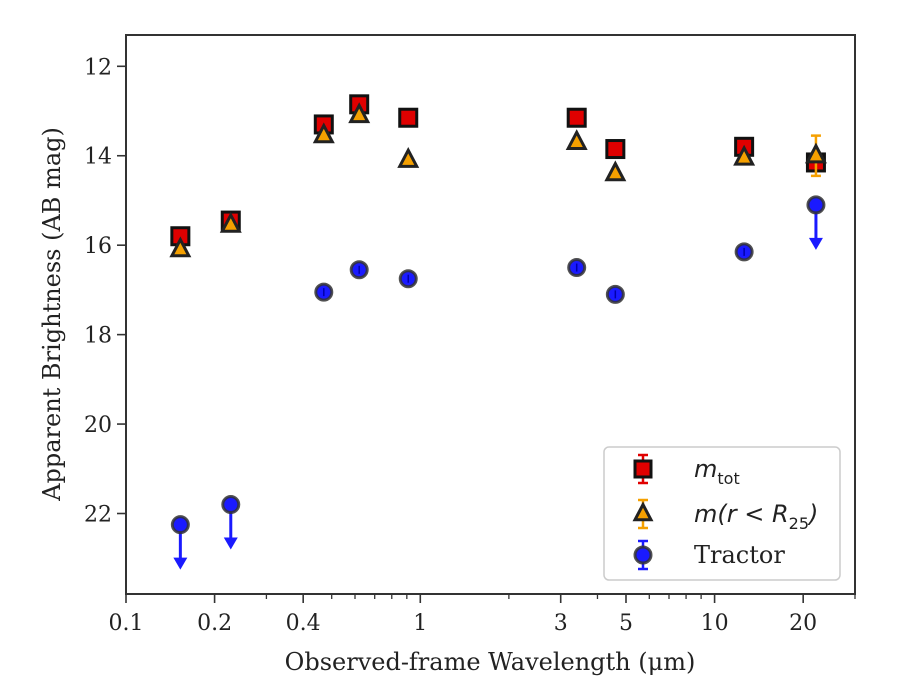 This screenshot has height=700, width=900. Describe the element at coordinates (739, 555) in the screenshot. I see `legend-label: Tractor` at that location.